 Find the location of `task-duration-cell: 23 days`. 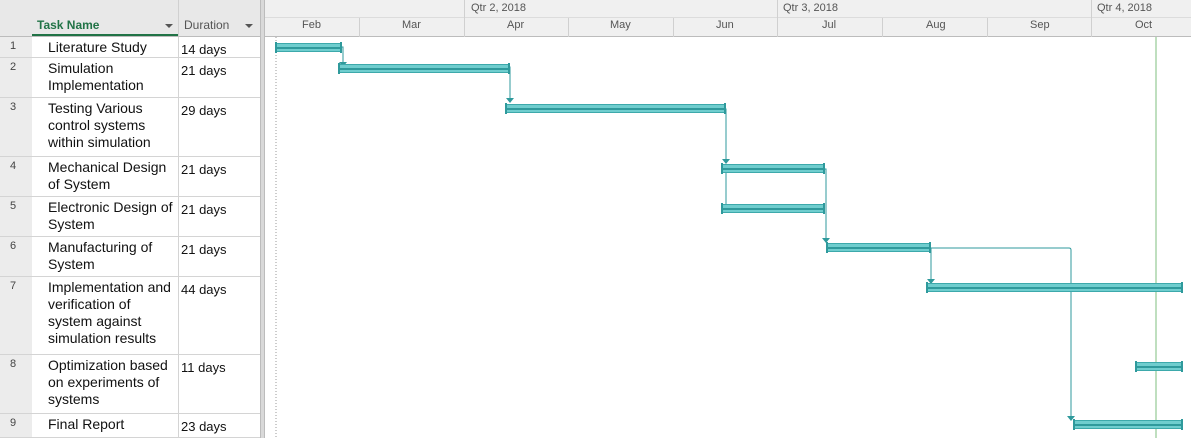

task-duration-cell: 23 days is located at coordinates (219, 426).